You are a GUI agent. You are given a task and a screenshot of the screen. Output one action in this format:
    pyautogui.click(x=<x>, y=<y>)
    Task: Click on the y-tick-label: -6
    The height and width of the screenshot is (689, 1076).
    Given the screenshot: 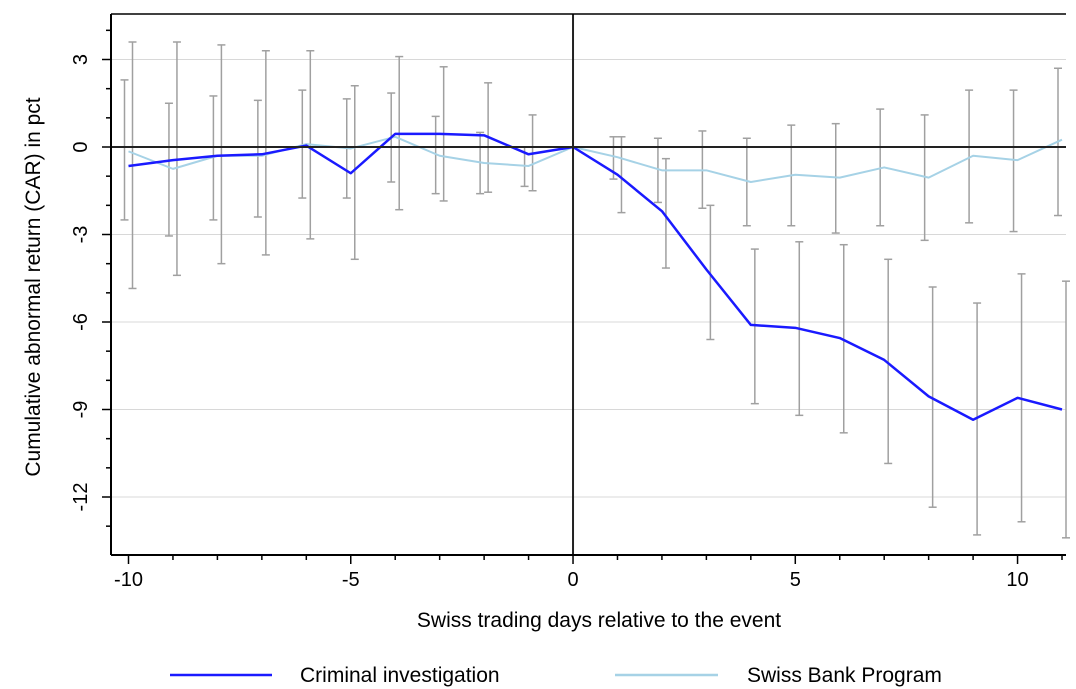 What is the action you would take?
    pyautogui.click(x=81, y=322)
    